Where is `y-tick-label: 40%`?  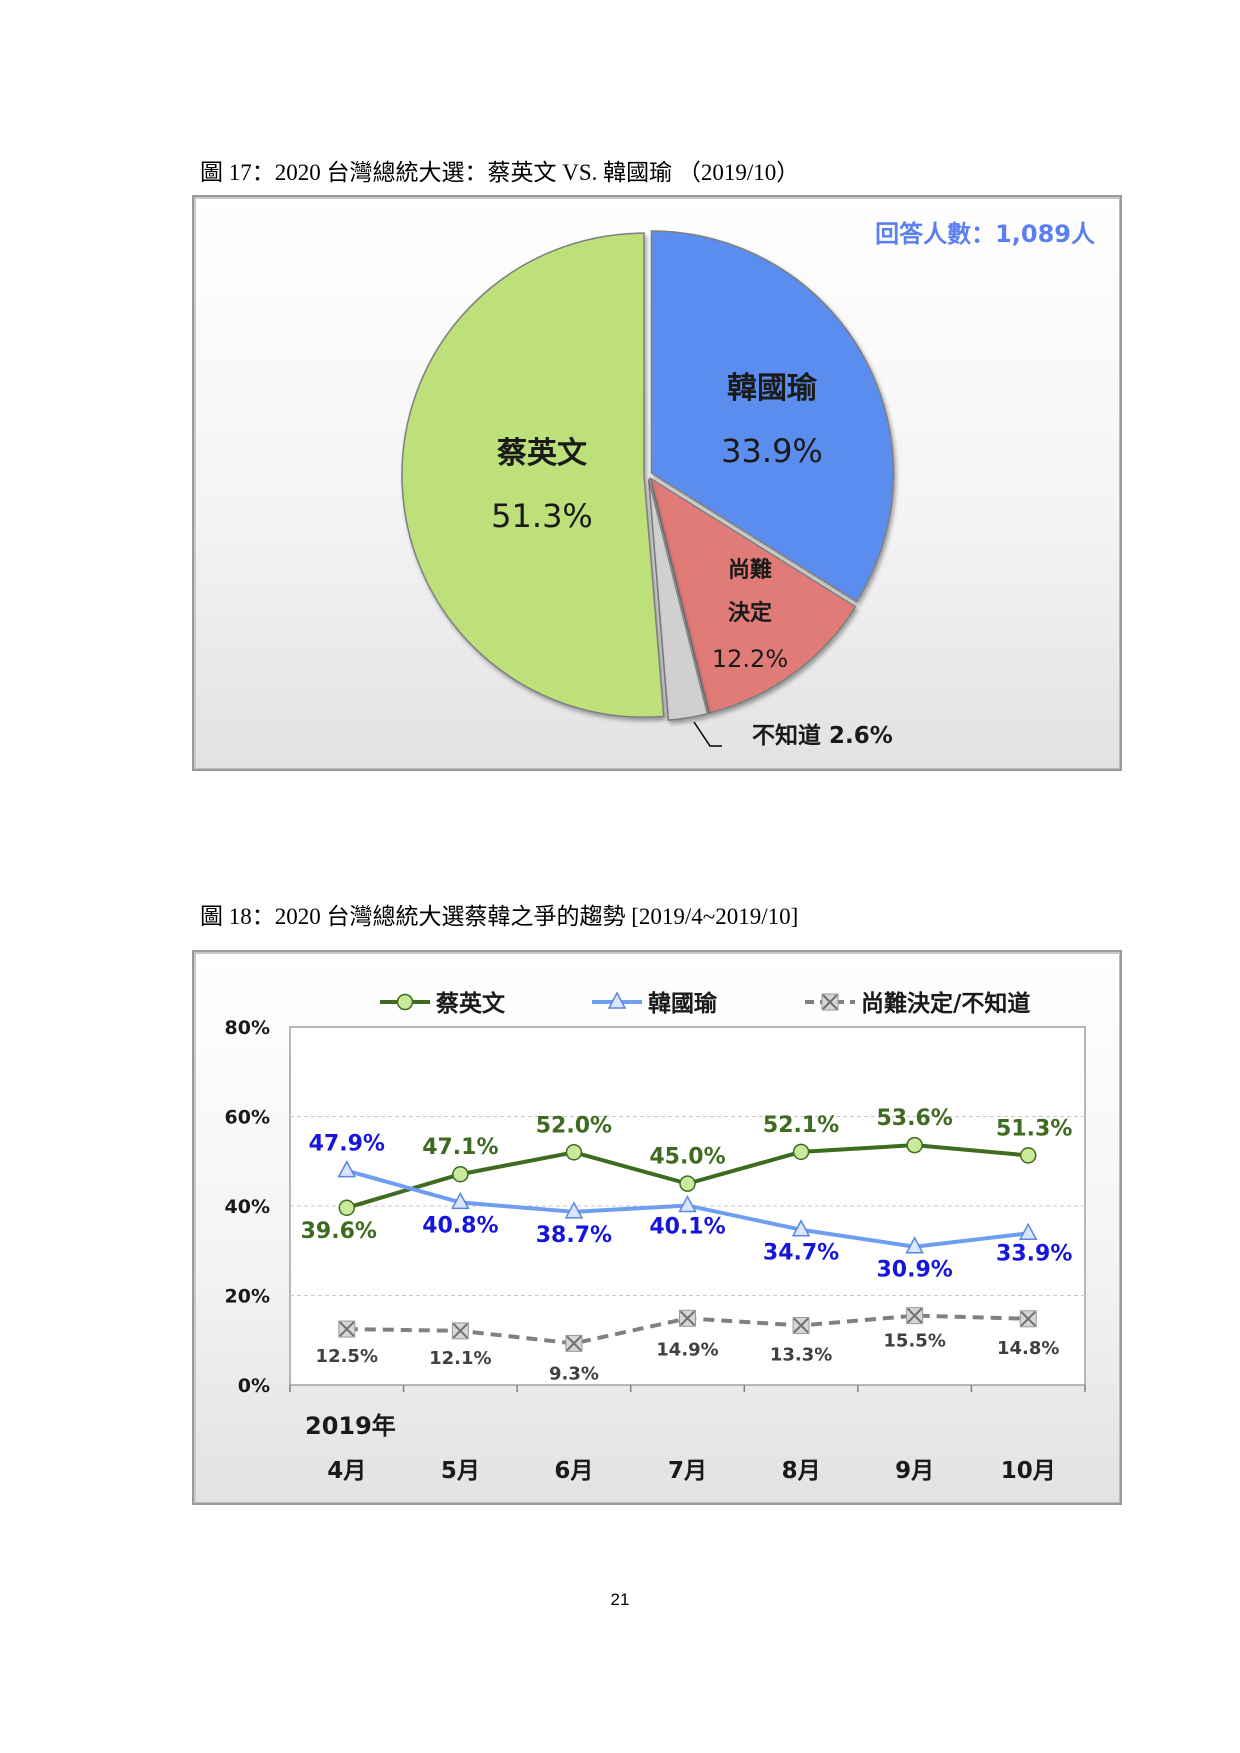
y-tick-label: 40% is located at coordinates (247, 1207).